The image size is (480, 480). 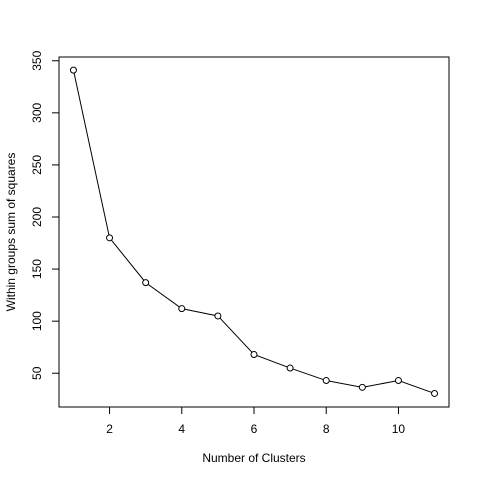 I want to click on x-tick-label: 8, so click(x=326, y=429).